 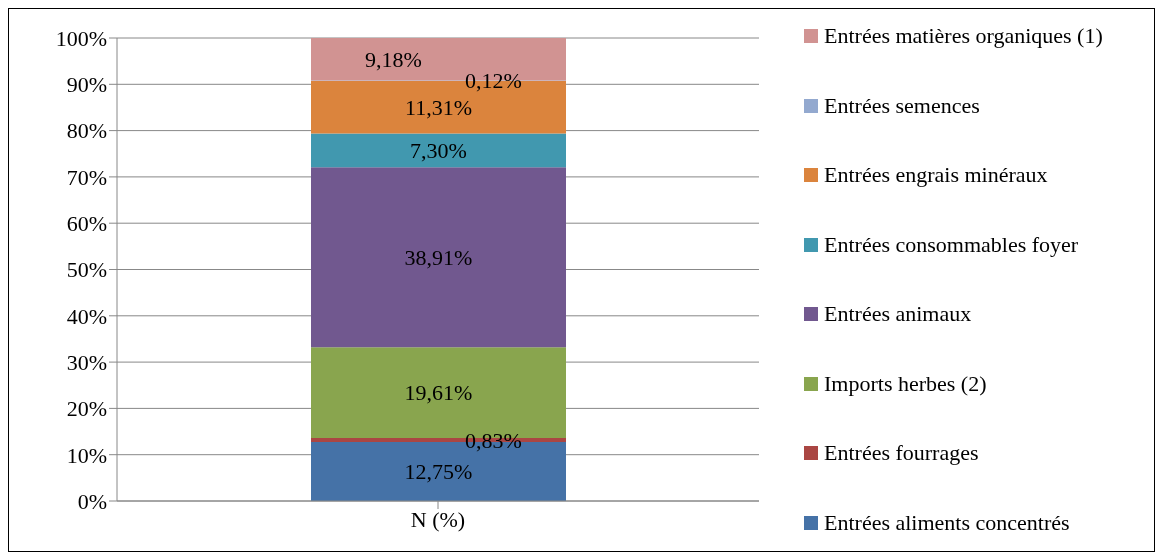 What do you see at coordinates (438, 107) in the screenshot?
I see `data-label: 11,31%` at bounding box center [438, 107].